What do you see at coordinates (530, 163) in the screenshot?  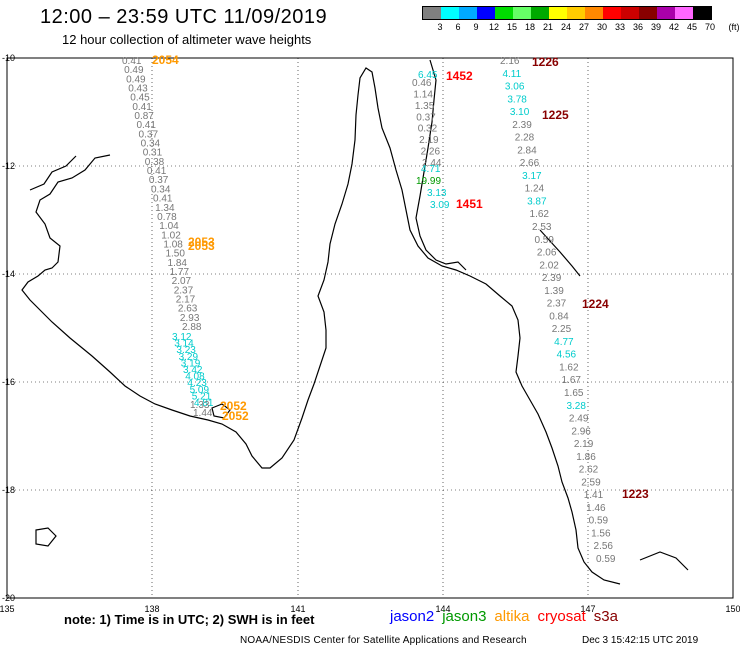 I see `swh-value: 2.66` at bounding box center [530, 163].